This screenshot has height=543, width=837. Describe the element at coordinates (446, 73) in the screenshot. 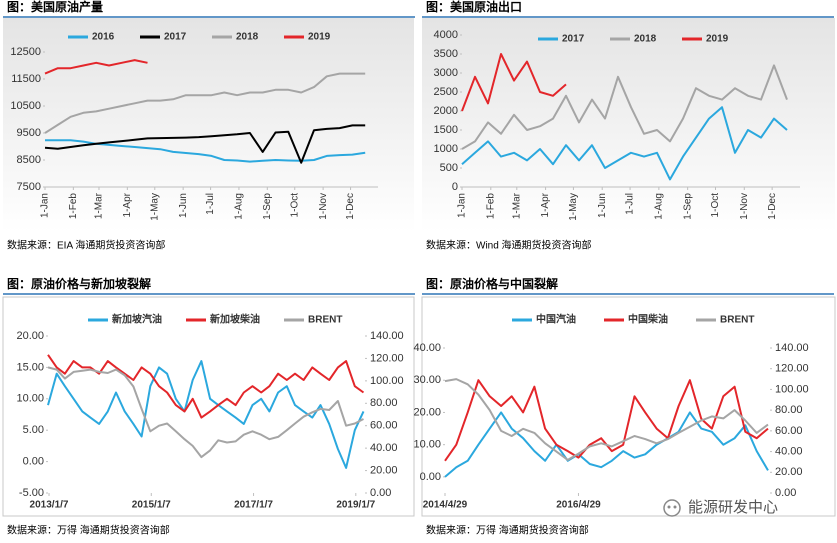

I see `y-tick-label: 3000` at that location.